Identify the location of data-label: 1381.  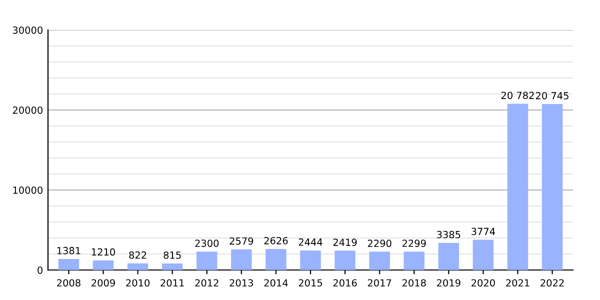
(68, 250).